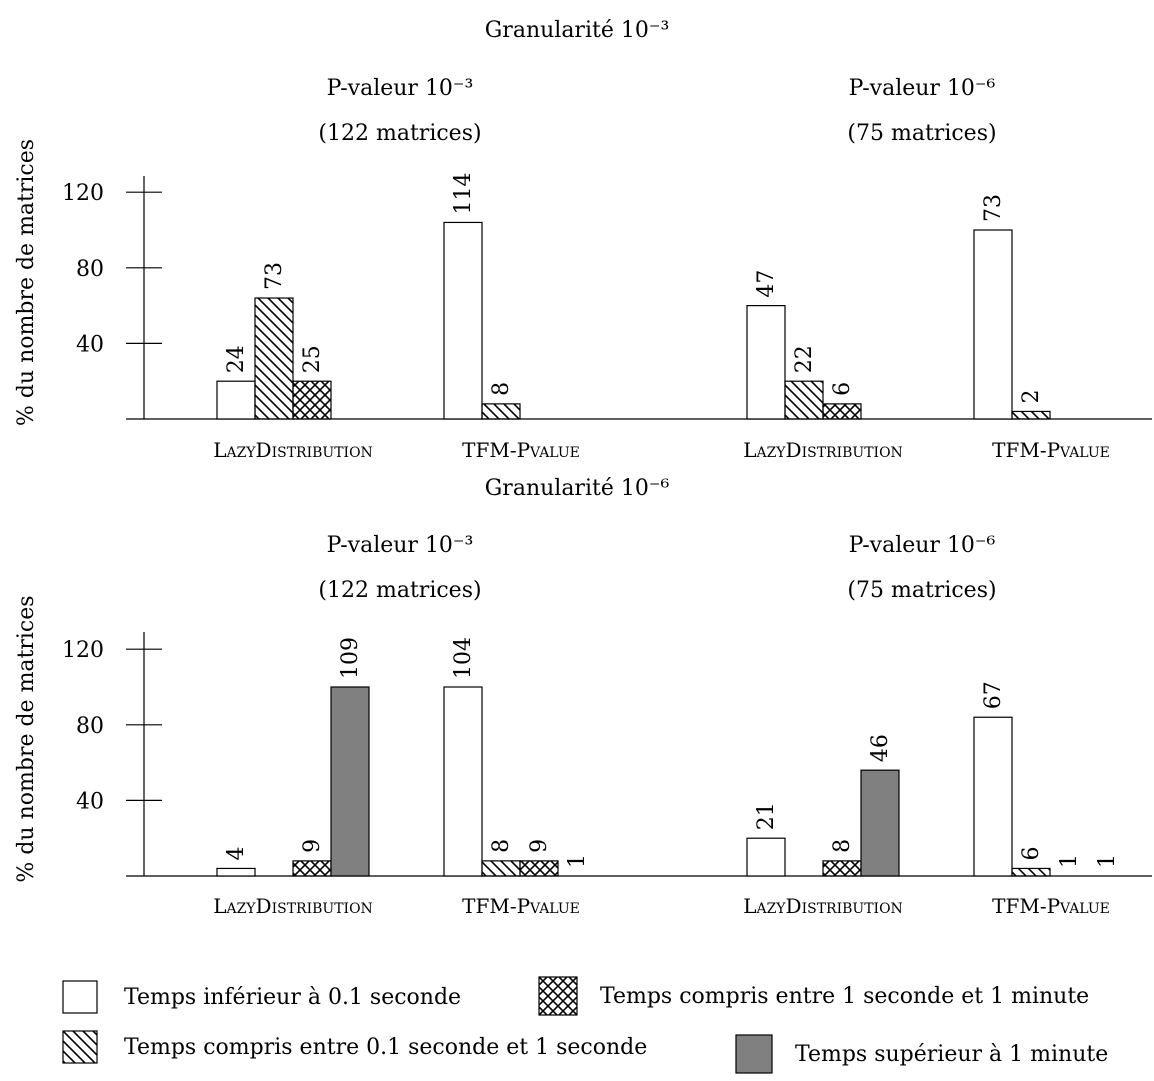 The image size is (1154, 1081). Describe the element at coordinates (236, 853) in the screenshot. I see `data-label: 4` at that location.